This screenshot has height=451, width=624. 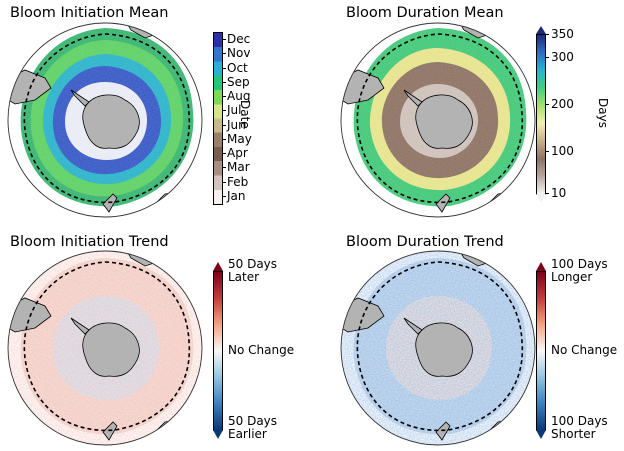 What do you see at coordinates (239, 96) in the screenshot?
I see `colorbar-tick-label: Aug` at bounding box center [239, 96].